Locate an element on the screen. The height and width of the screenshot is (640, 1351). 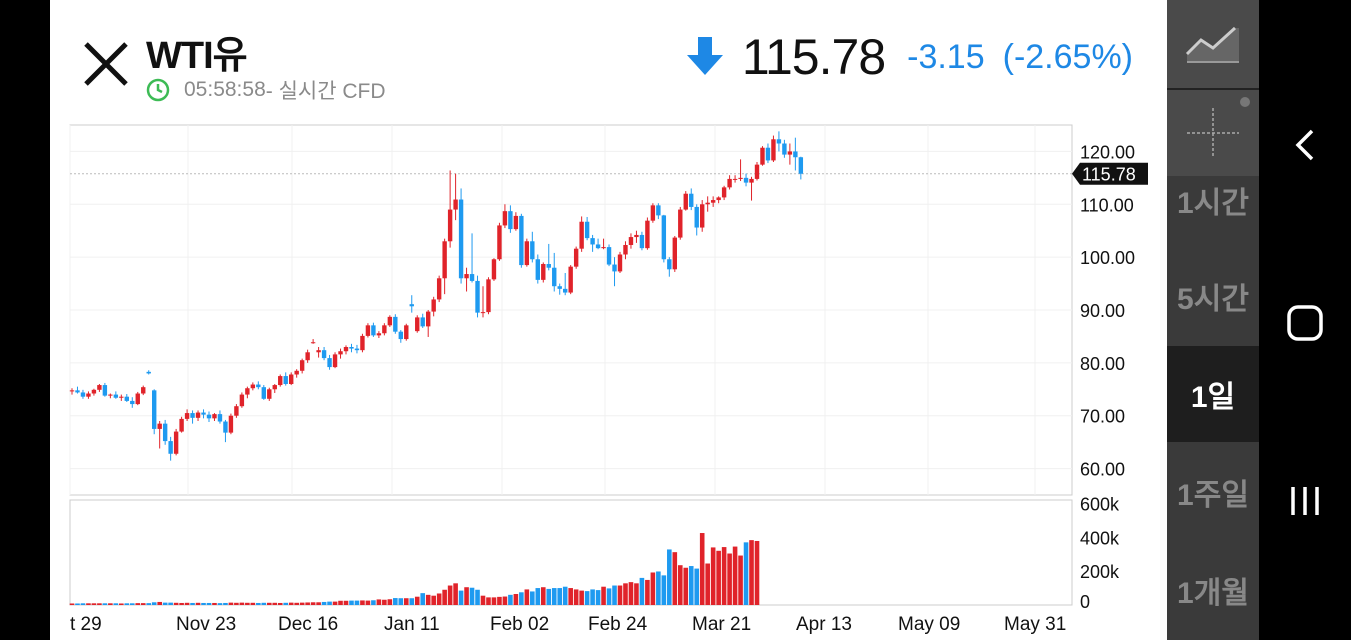
timeframe-1mo: 1개월 is located at coordinates (1213, 593).